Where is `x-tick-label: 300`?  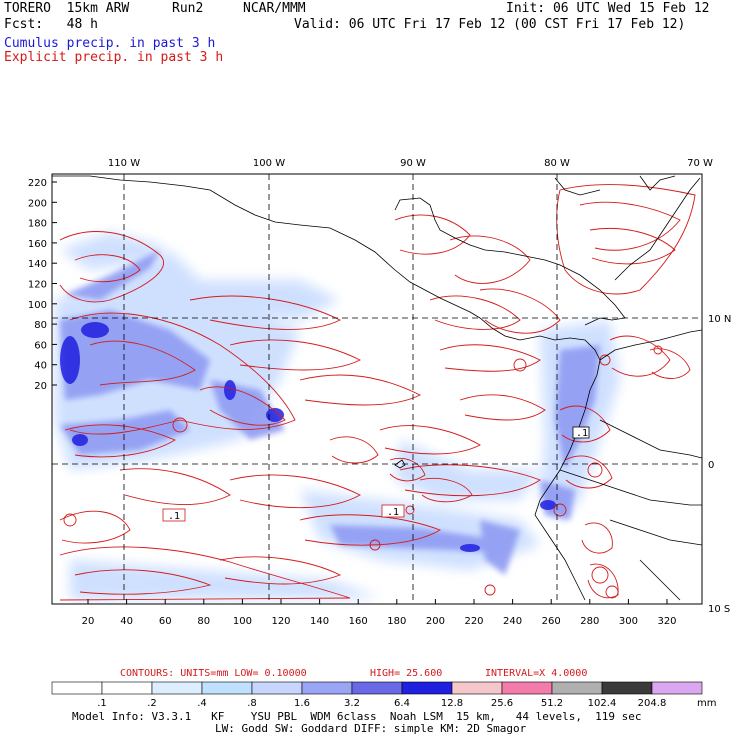 x-tick-label: 300 is located at coordinates (628, 621).